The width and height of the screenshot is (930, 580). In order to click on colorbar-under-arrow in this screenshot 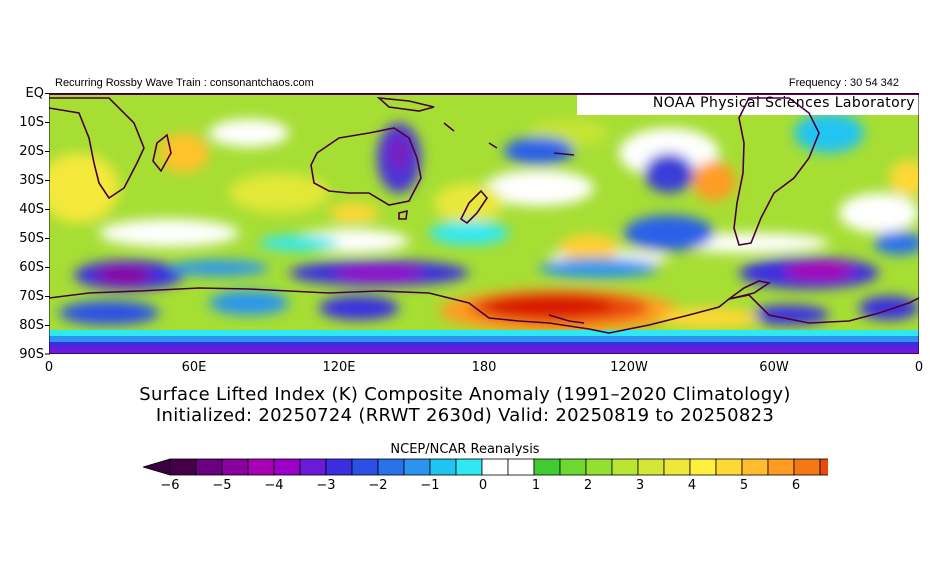, I will do `click(157, 467)`.